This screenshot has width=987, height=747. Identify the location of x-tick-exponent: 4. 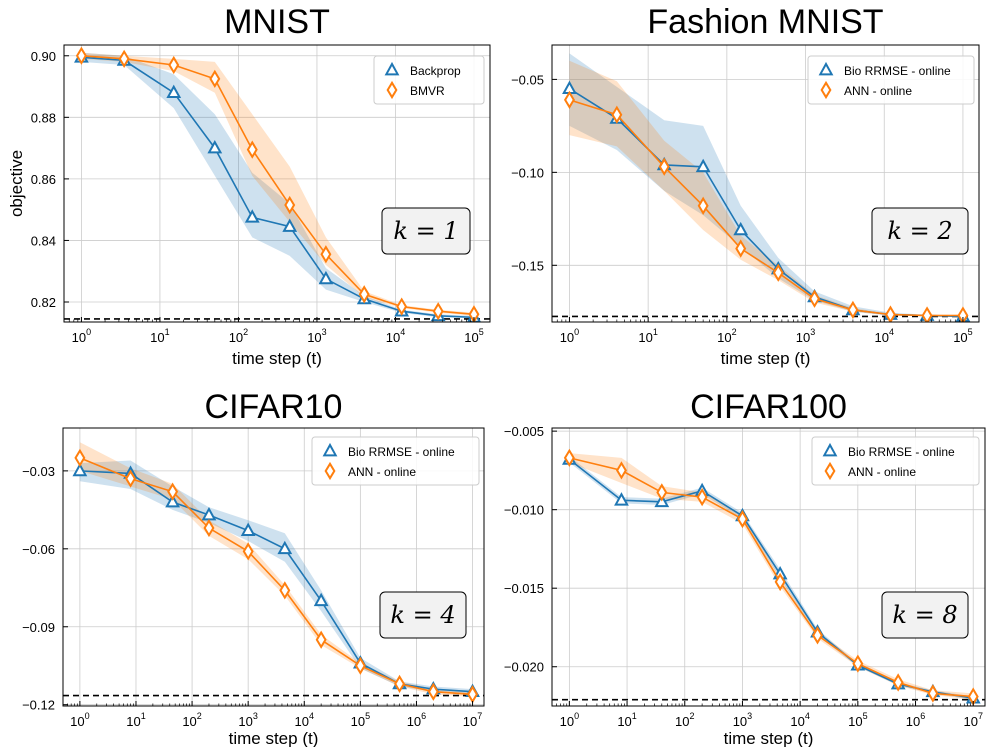
(807, 716).